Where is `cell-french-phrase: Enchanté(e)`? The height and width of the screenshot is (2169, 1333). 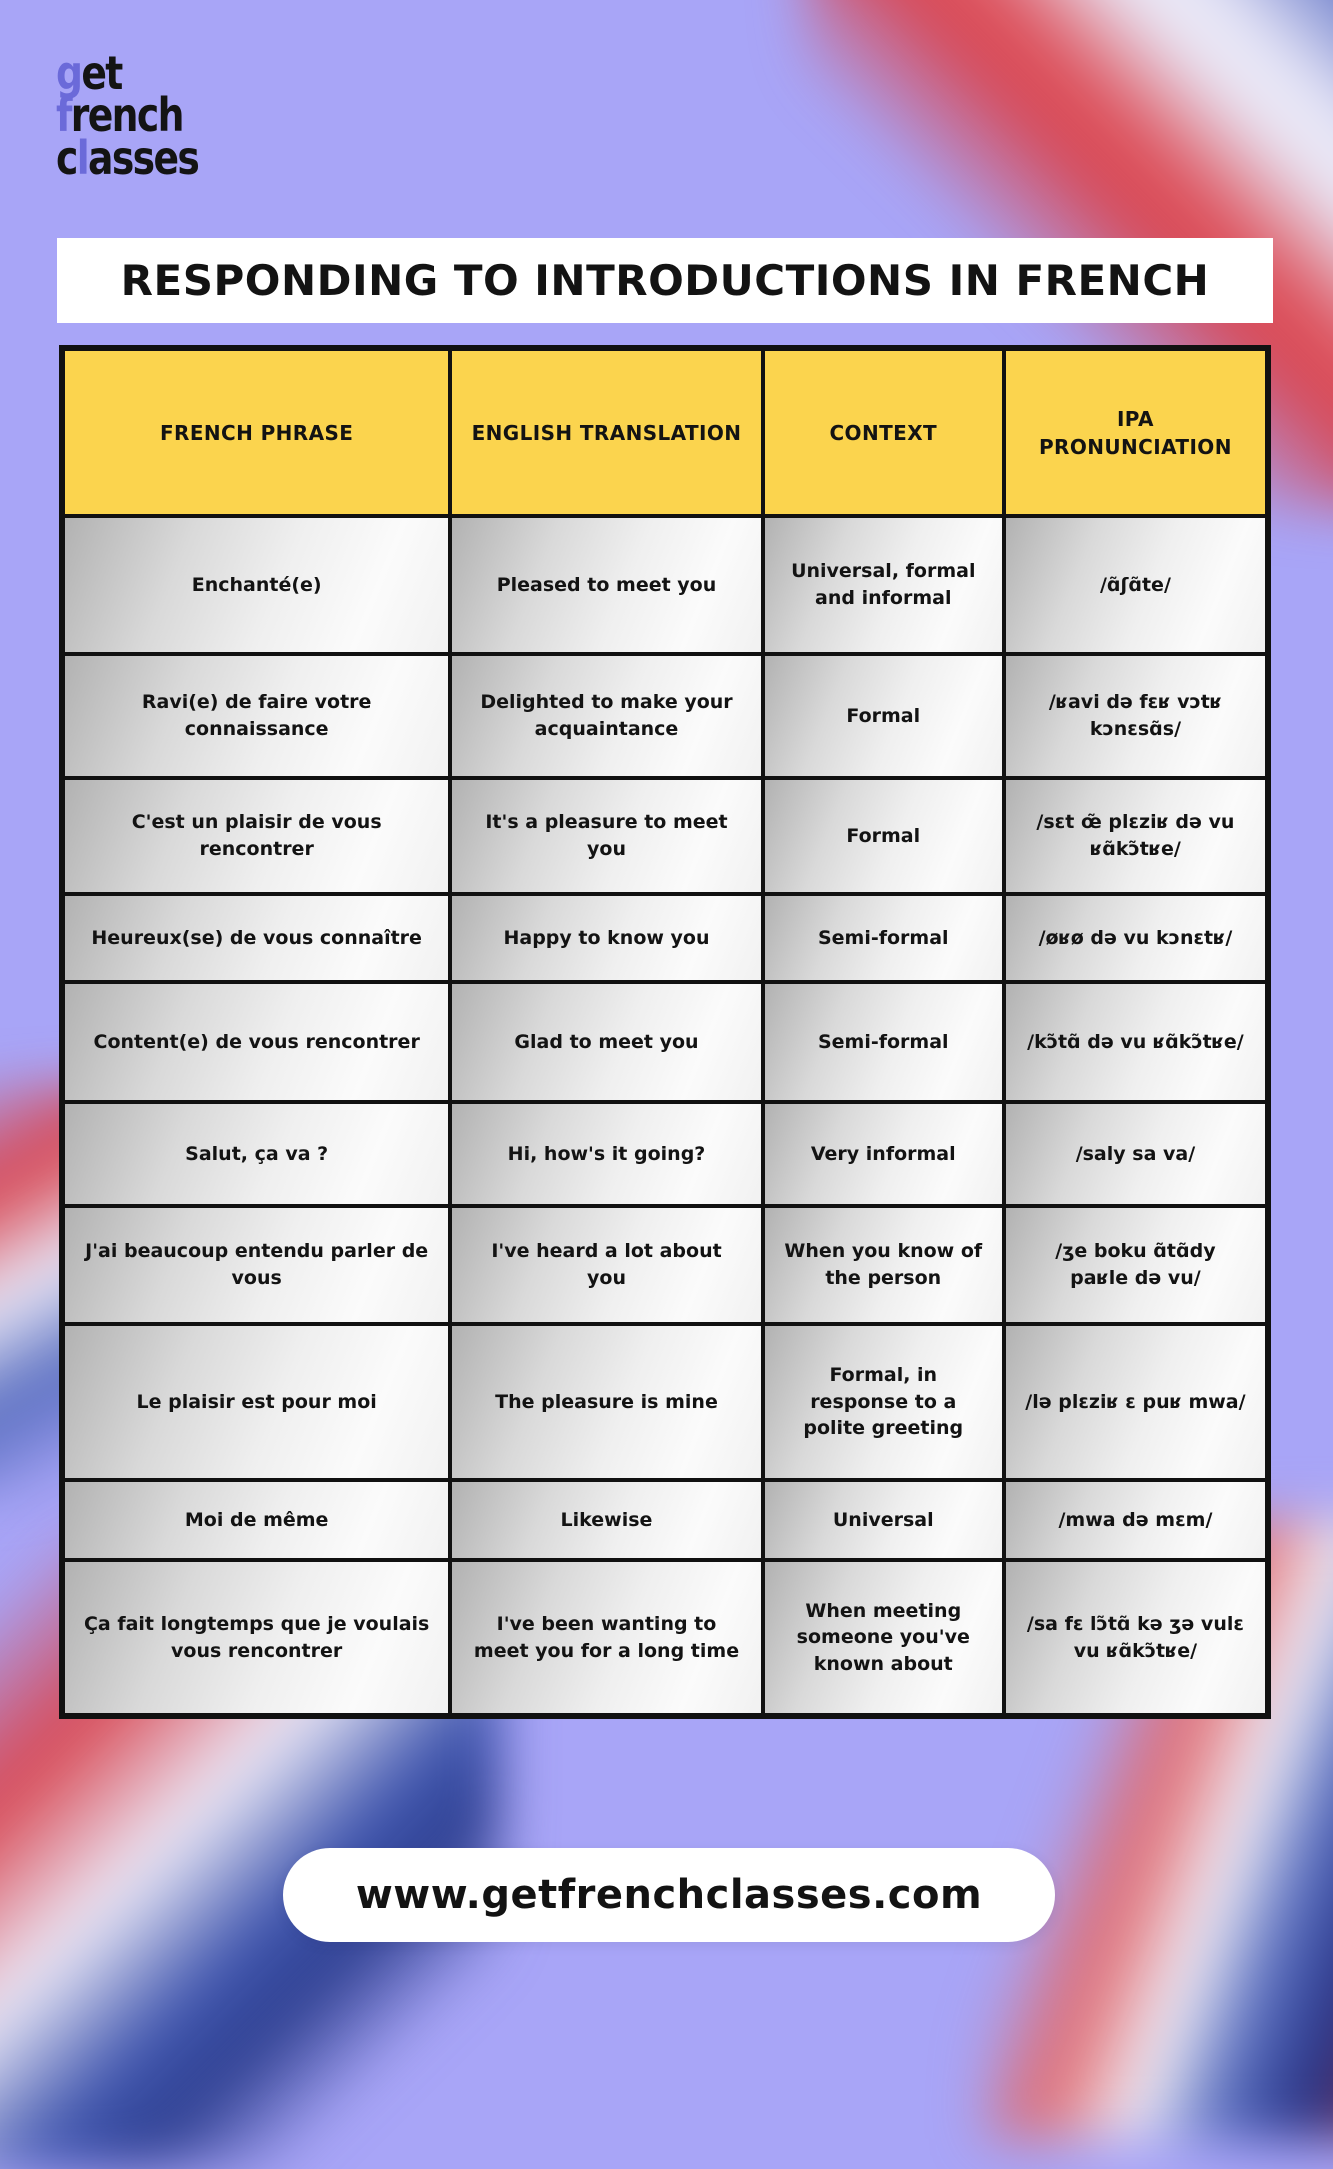 cell-french-phrase: Enchanté(e) is located at coordinates (256, 585).